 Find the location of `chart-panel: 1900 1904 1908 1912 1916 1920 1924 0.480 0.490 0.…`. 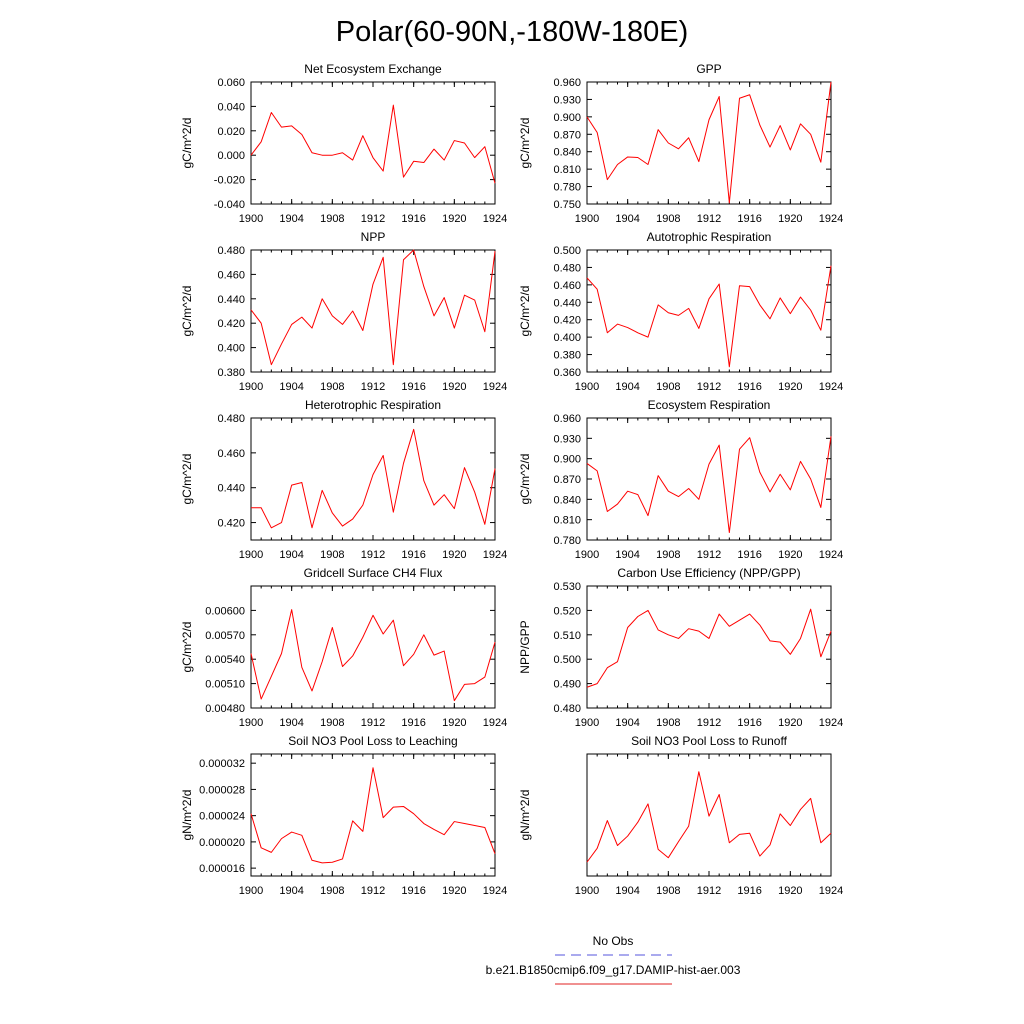

chart-panel: 1900 1904 1908 1912 1916 1920 1924 0.480 0.490 0.… is located at coordinates (680, 647).